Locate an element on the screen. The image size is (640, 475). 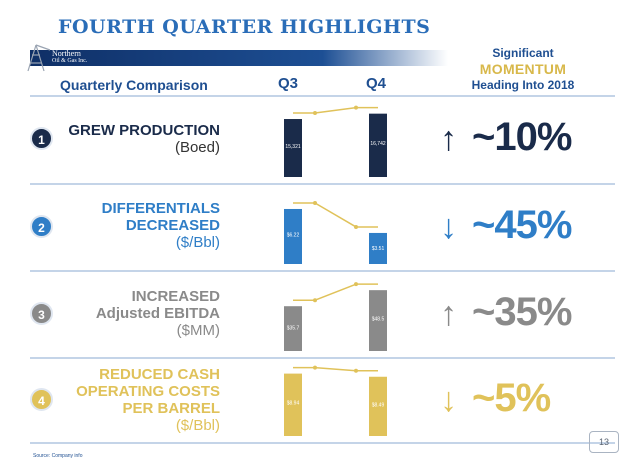
quarterly-comparison-label: Quarterly Comparison is located at coordinates (134, 85).